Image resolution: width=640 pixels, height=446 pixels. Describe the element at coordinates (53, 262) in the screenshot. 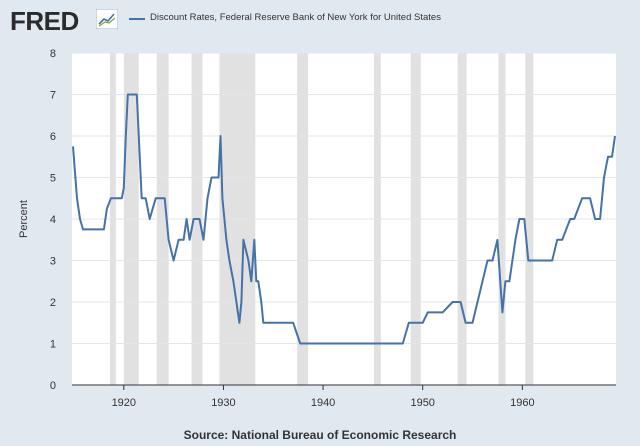

I see `y-tick-label: 3` at that location.